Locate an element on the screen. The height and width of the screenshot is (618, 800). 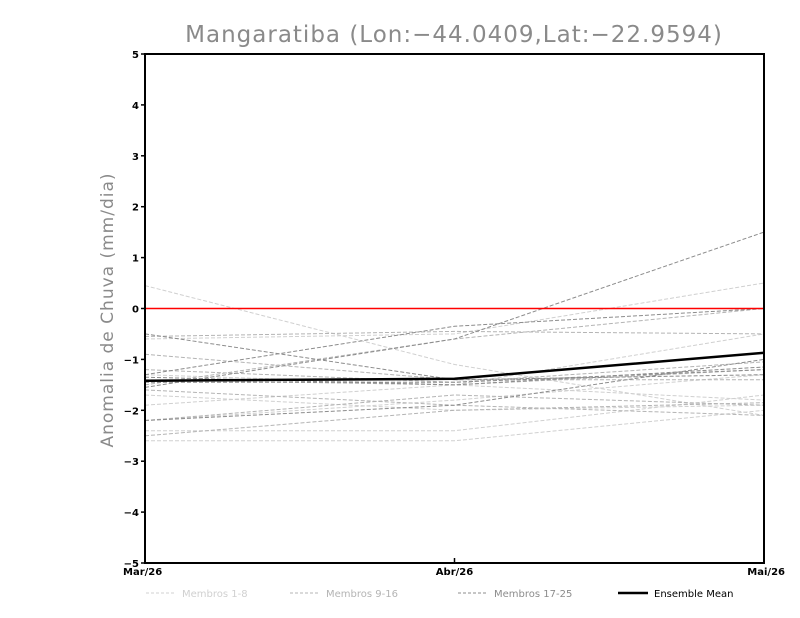
legend-label: Membros 1-8 is located at coordinates (215, 594).